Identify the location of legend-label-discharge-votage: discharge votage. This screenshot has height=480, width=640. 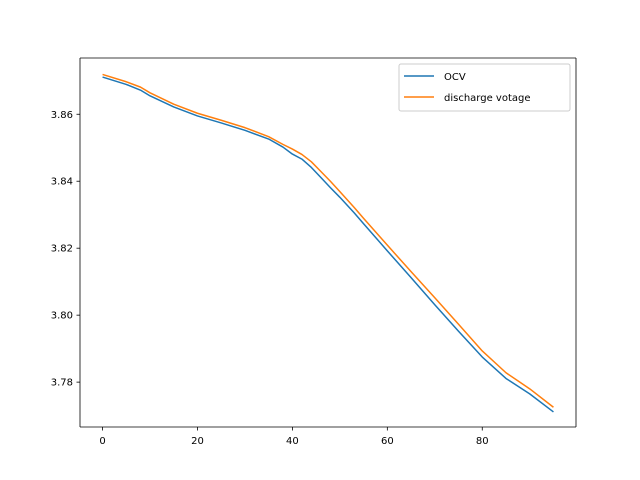
(487, 98).